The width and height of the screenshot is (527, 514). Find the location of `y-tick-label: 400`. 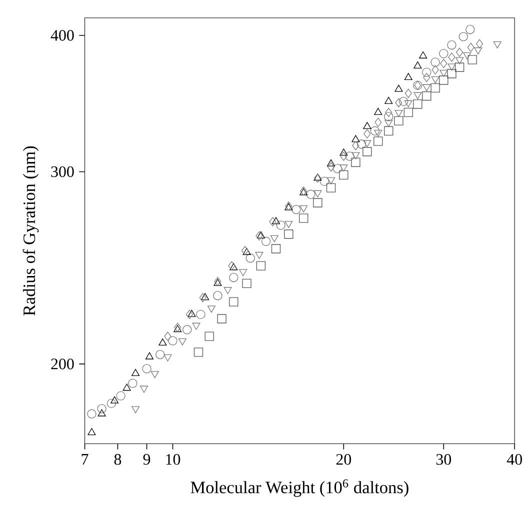

y-tick-label: 400 is located at coordinates (62, 35).